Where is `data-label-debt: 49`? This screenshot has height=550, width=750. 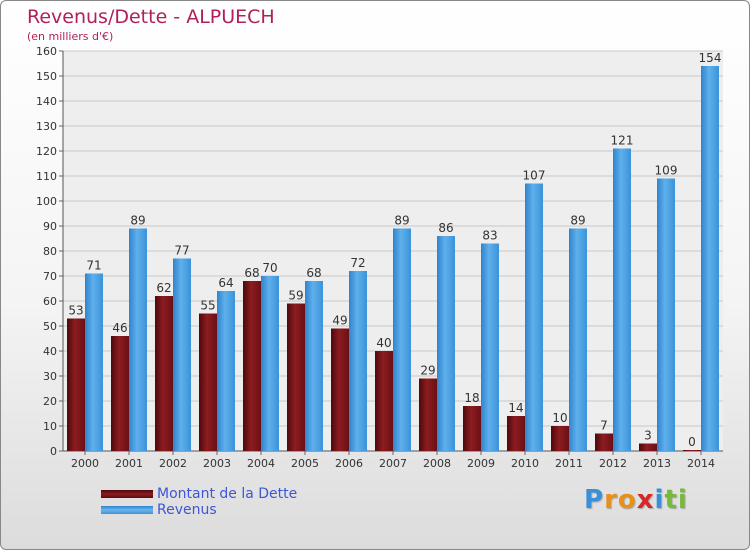 data-label-debt: 49 is located at coordinates (339, 321).